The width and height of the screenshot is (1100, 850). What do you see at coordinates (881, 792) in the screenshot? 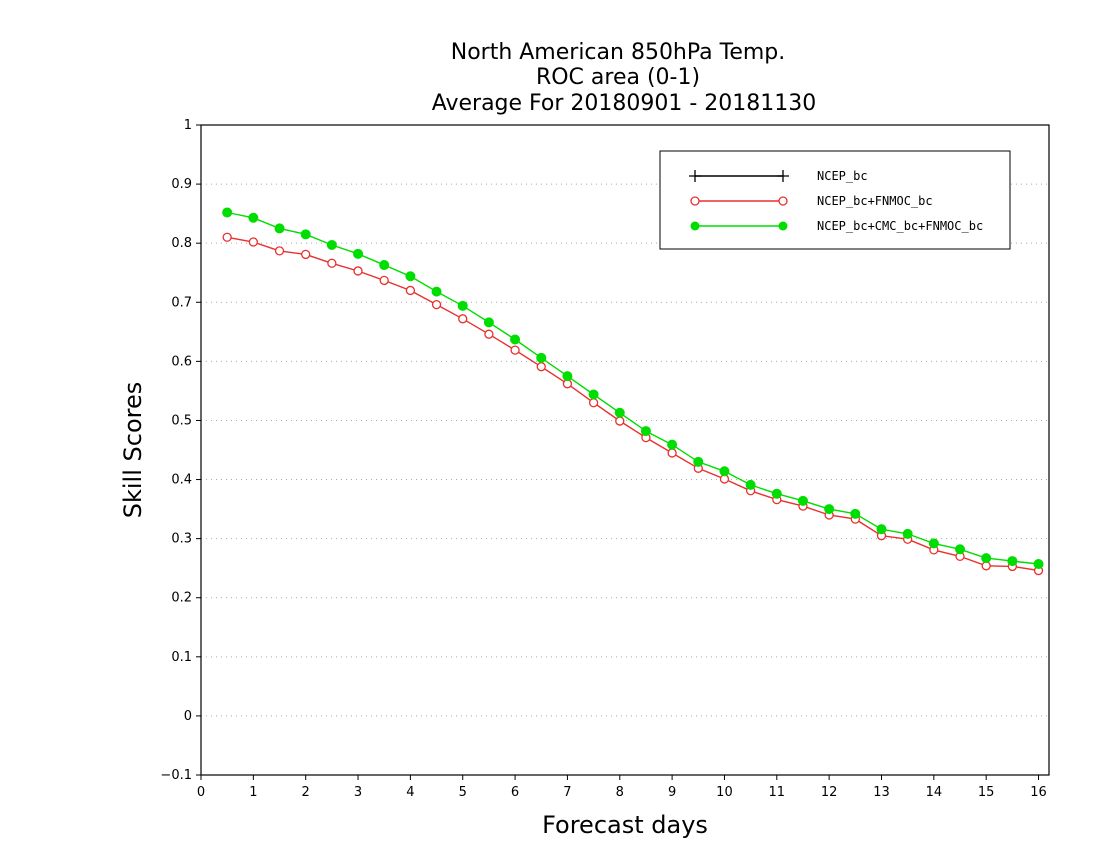
I see `x-tick-label: 13` at bounding box center [881, 792].